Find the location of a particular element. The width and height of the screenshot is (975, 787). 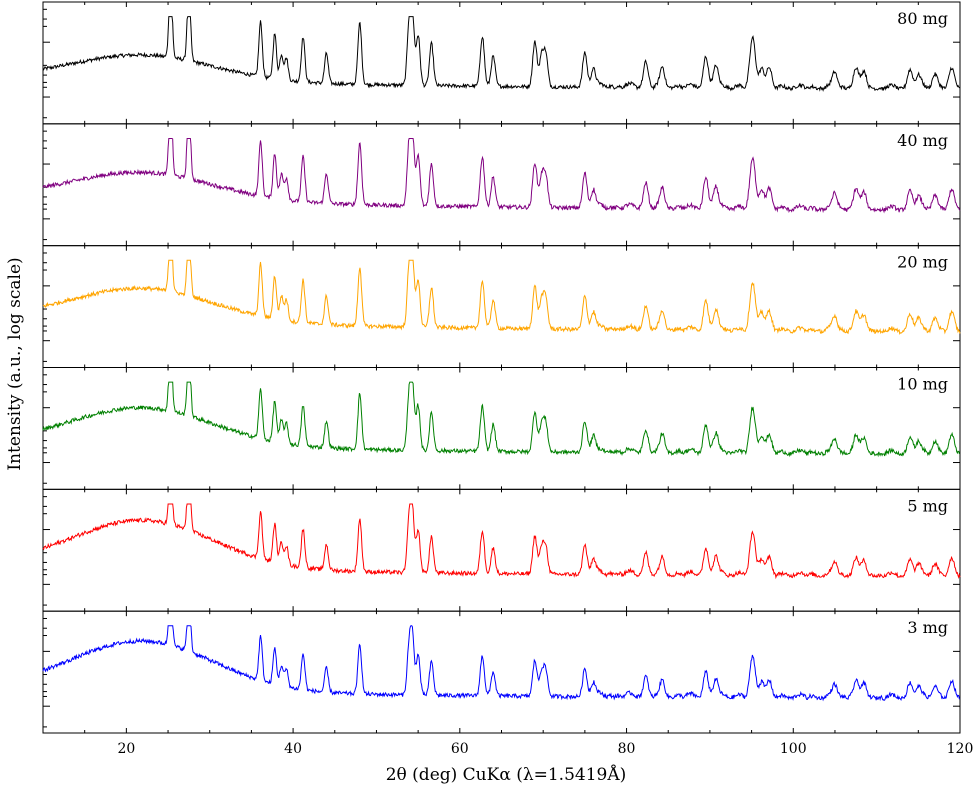

series-label: 20 mg is located at coordinates (922, 262).